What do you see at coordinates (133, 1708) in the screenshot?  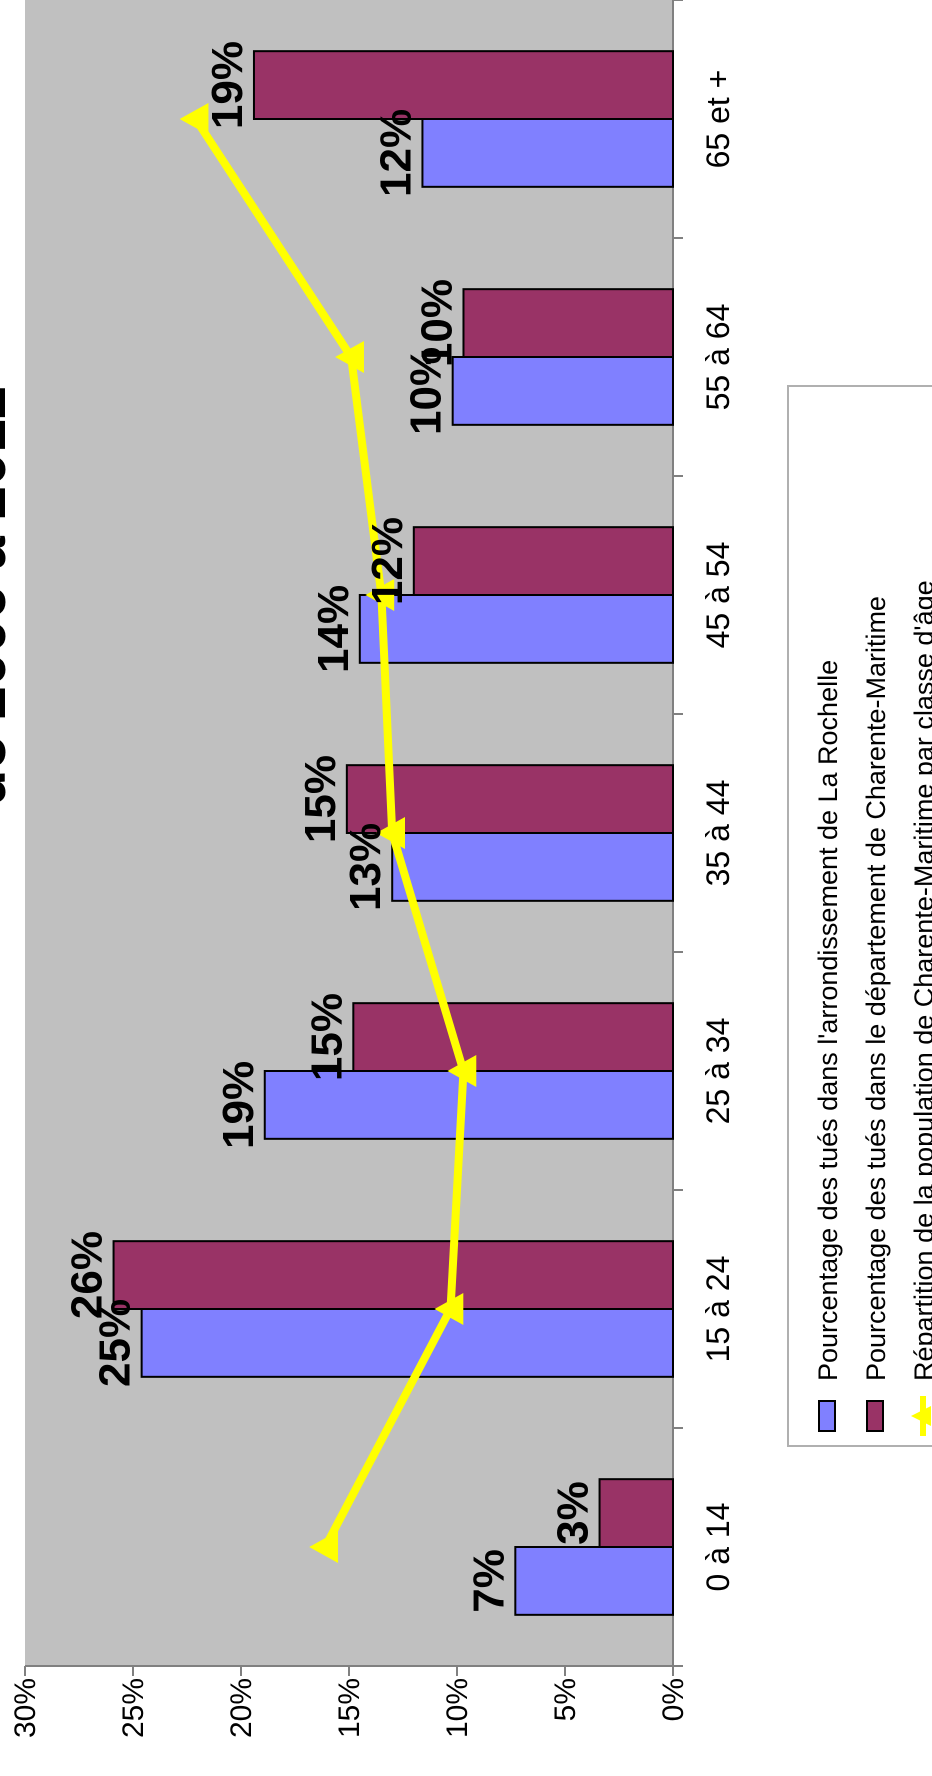 I see `y-tick-label: 25%` at bounding box center [133, 1708].